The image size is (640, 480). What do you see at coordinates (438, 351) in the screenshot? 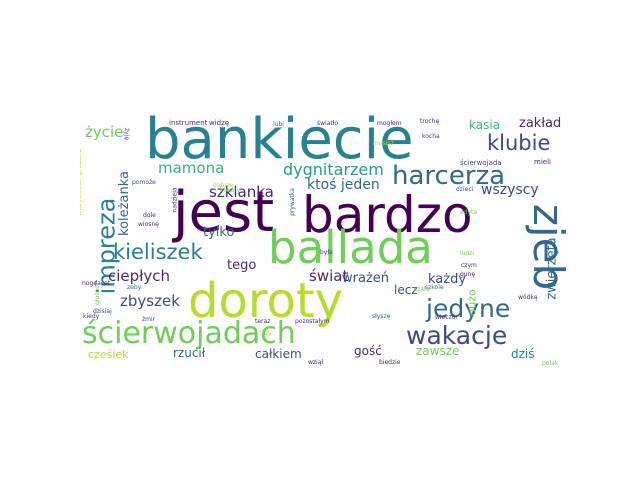
I see `word: zawsze` at bounding box center [438, 351].